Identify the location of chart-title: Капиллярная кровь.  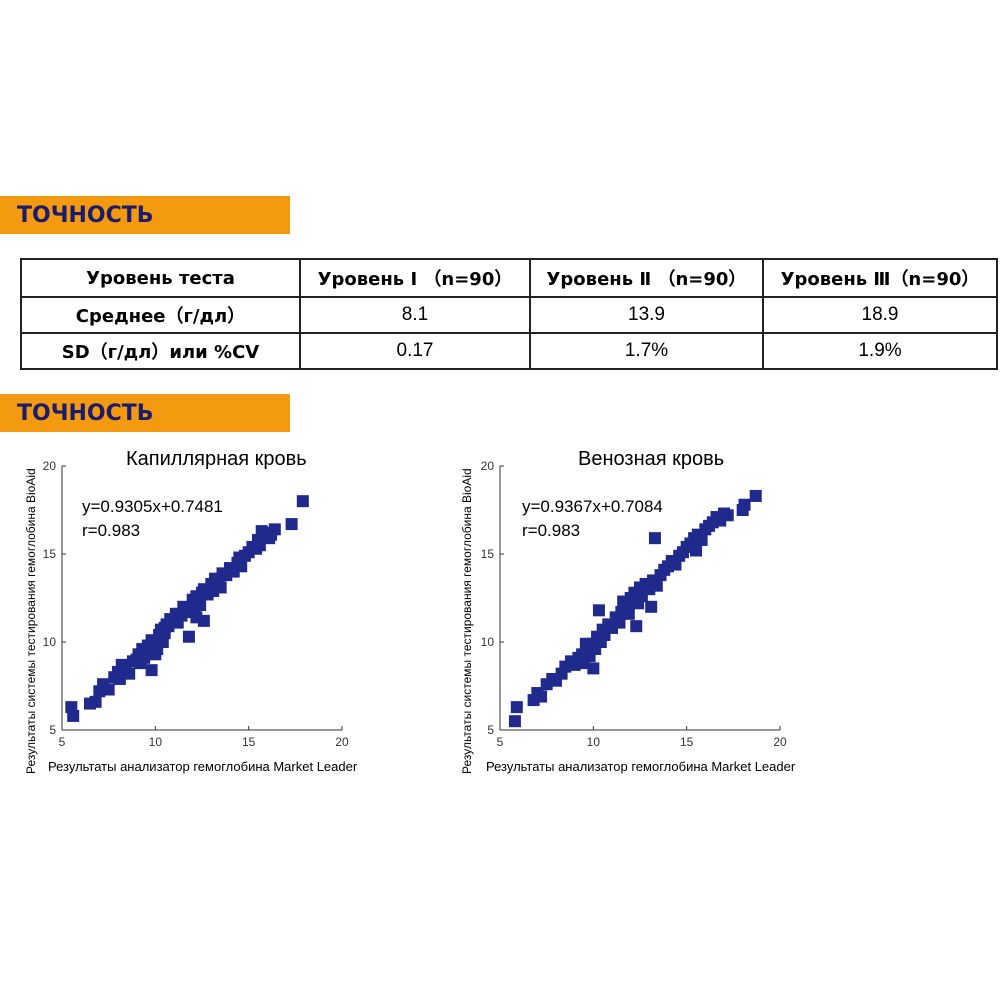
(216, 459).